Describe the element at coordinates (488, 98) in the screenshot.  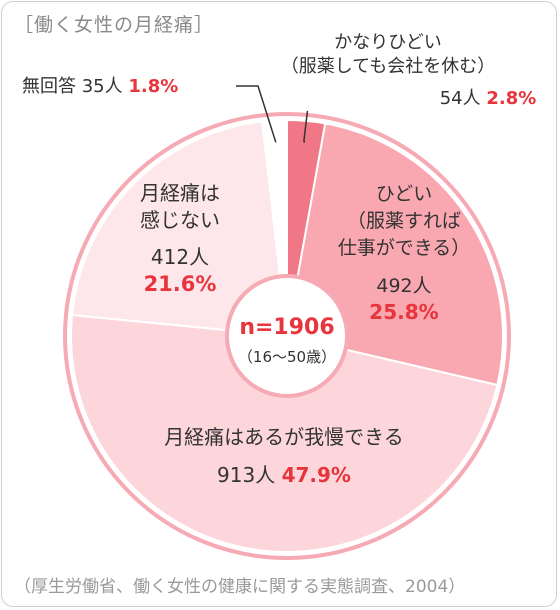
I see `value-severe: 54人 2.8%` at that location.